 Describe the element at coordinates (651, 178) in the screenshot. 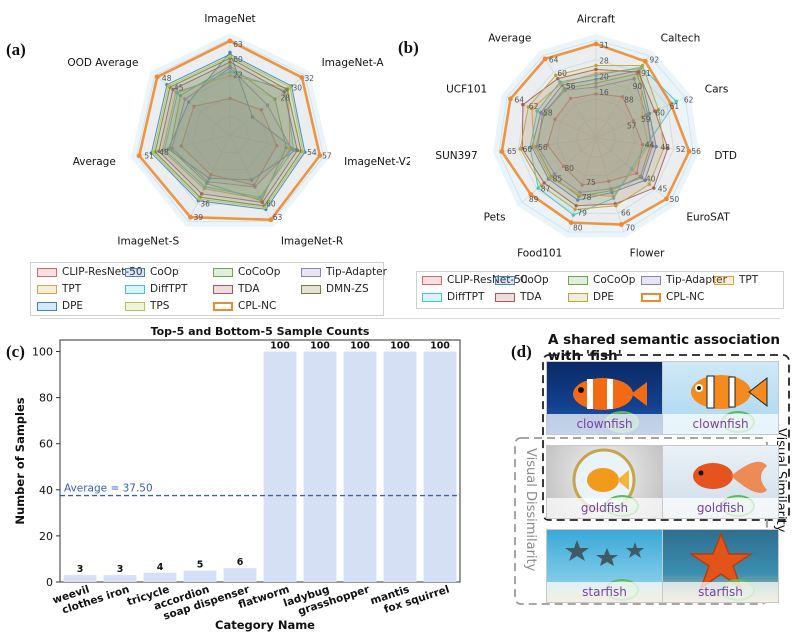

I see `radar-value-label: 40` at that location.